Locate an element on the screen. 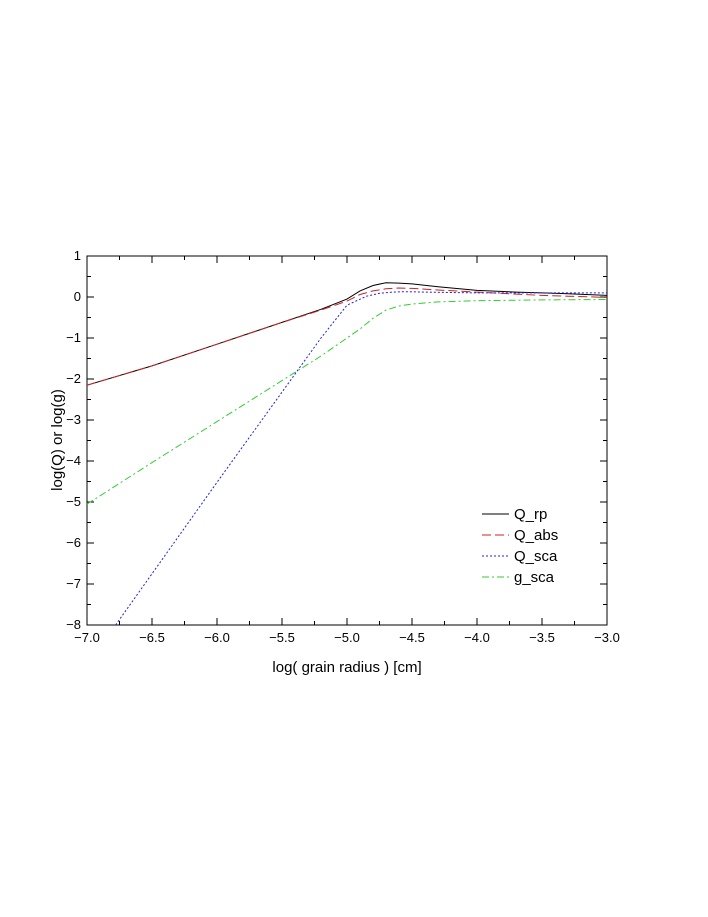  series-q-abs is located at coordinates (347, 336).